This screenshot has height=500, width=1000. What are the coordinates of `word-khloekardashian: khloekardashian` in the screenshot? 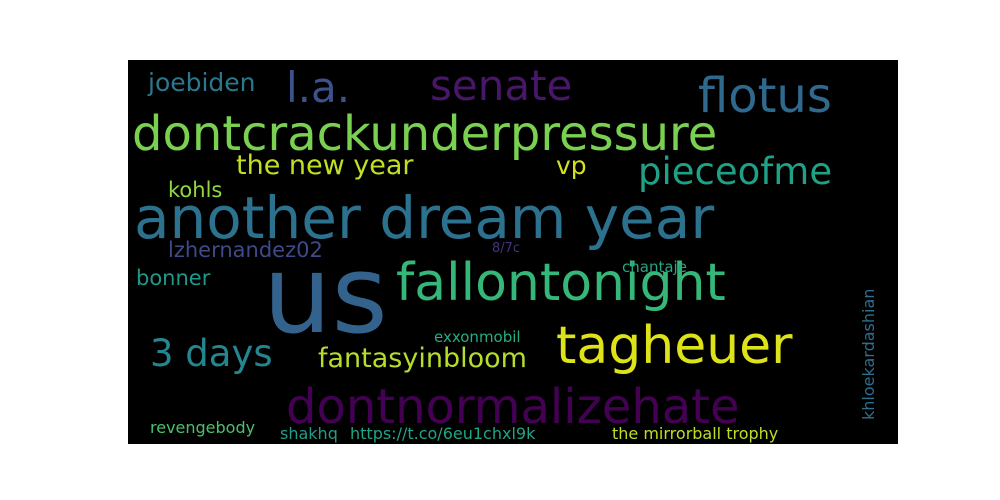 It's located at (868, 354).